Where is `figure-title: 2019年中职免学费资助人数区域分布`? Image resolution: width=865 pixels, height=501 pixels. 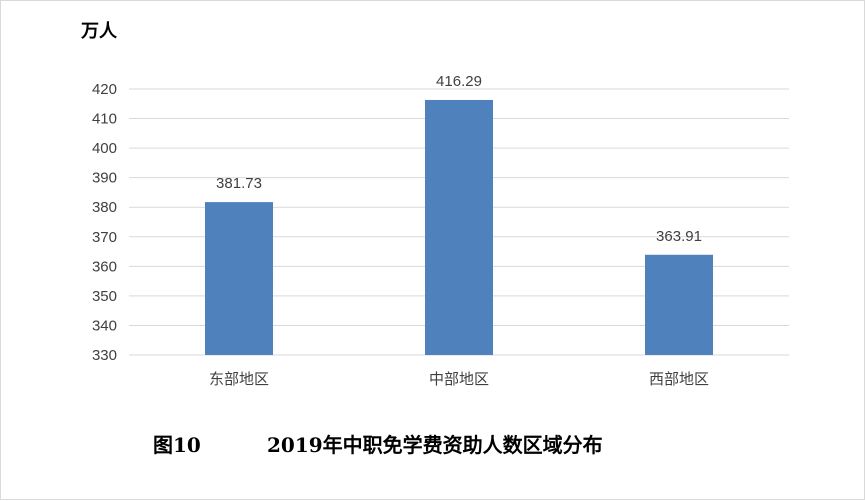 figure-title: 2019年中职免学费资助人数区域分布 is located at coordinates (435, 445).